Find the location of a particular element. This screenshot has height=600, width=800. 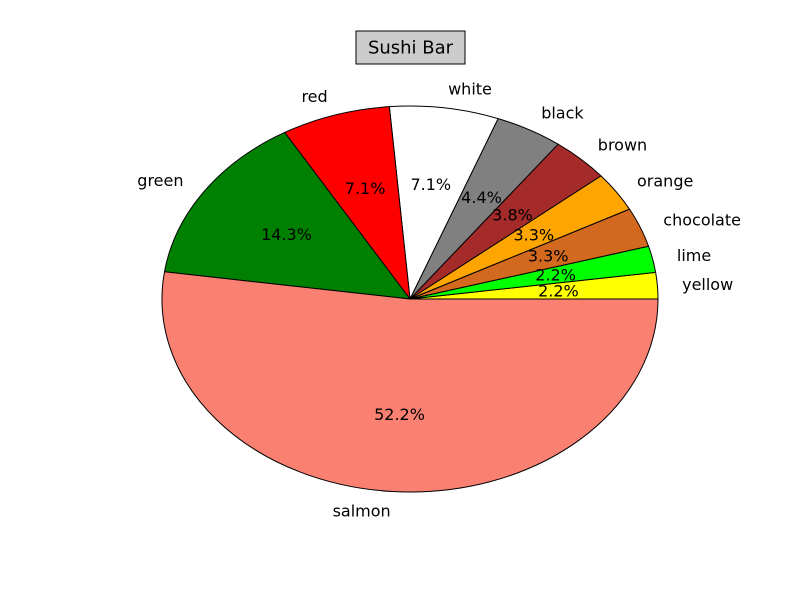

pie-slice-white is located at coordinates (443, 202).